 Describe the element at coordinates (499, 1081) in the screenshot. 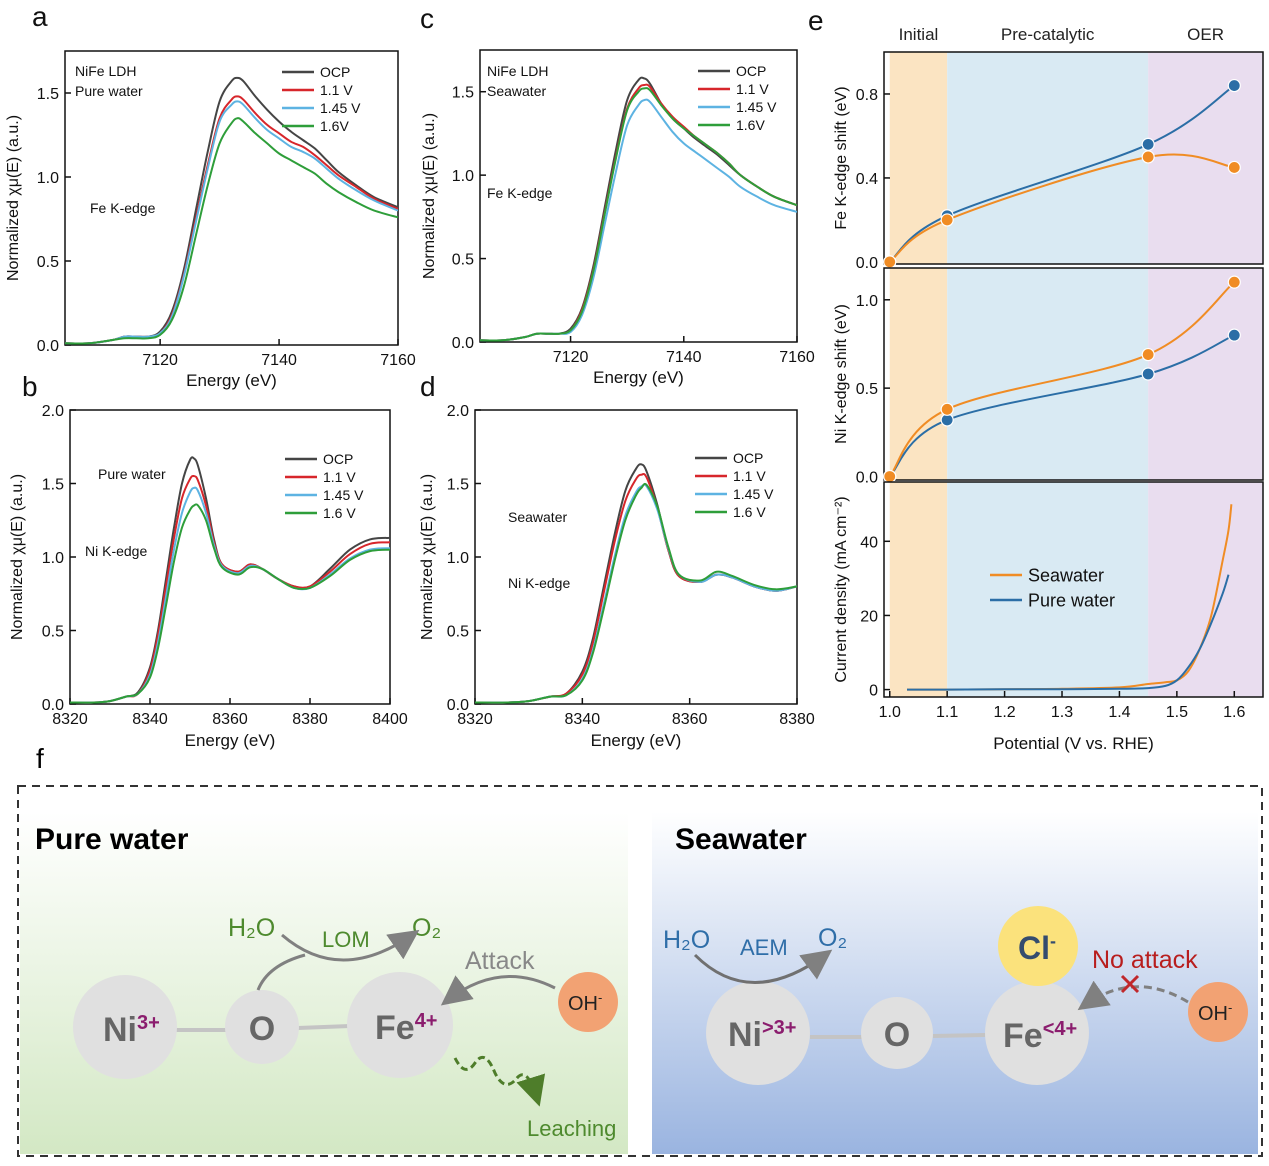

I see `leaching-arrow` at that location.